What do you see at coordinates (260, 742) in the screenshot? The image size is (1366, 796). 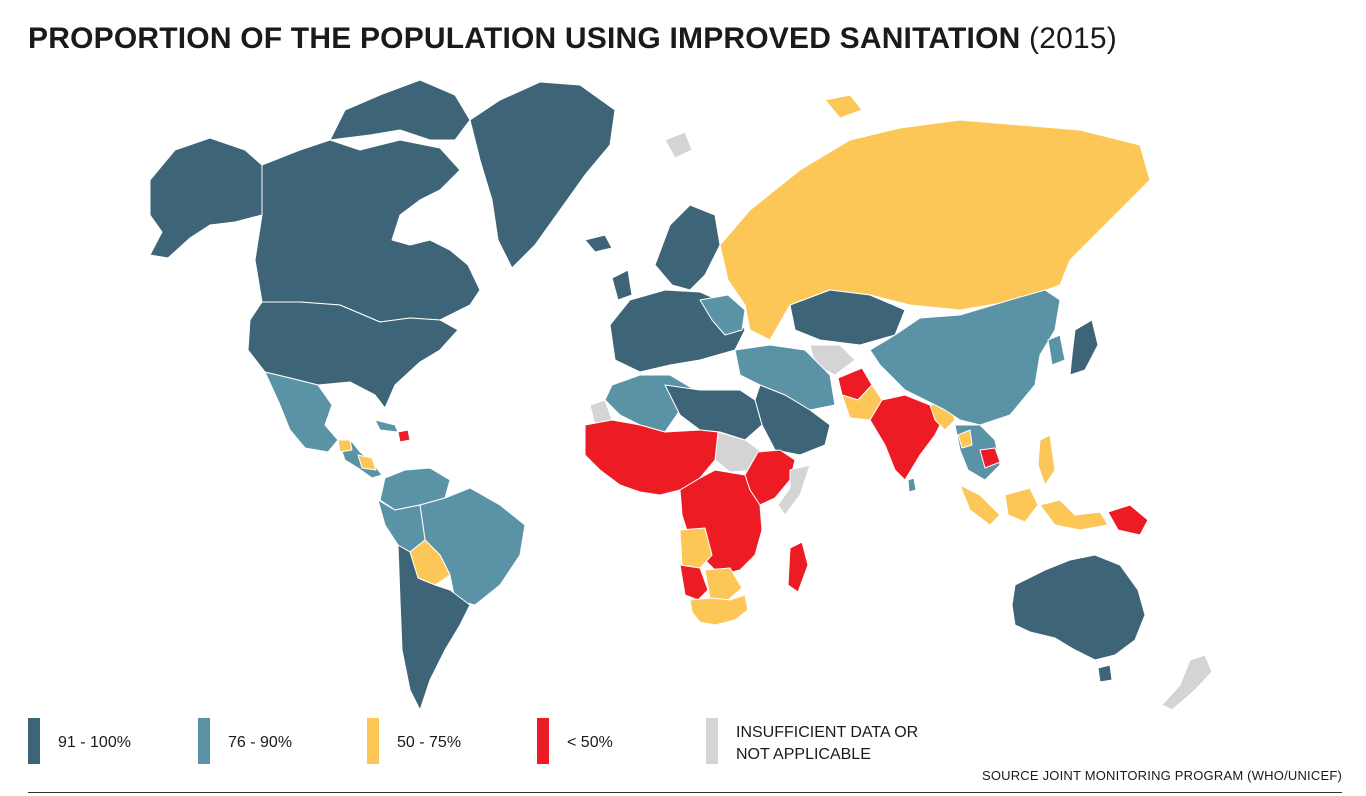 I see `legend-label: 76 - 90%` at bounding box center [260, 742].